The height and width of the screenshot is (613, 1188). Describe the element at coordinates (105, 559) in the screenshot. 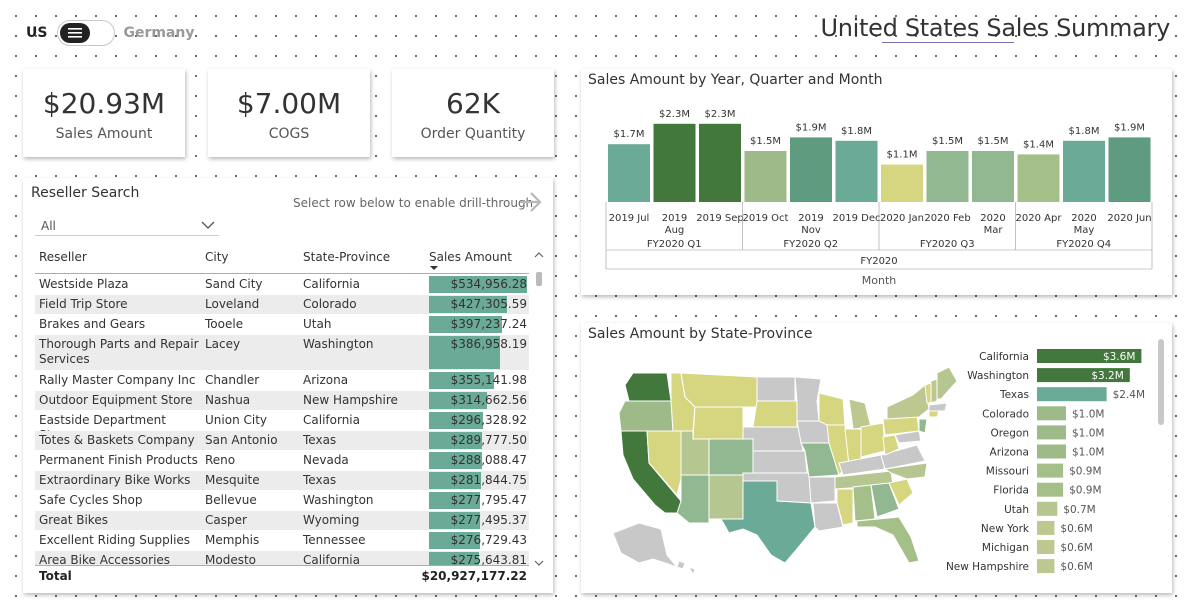

I see `cell-reseller: Area Bike Accessories` at that location.